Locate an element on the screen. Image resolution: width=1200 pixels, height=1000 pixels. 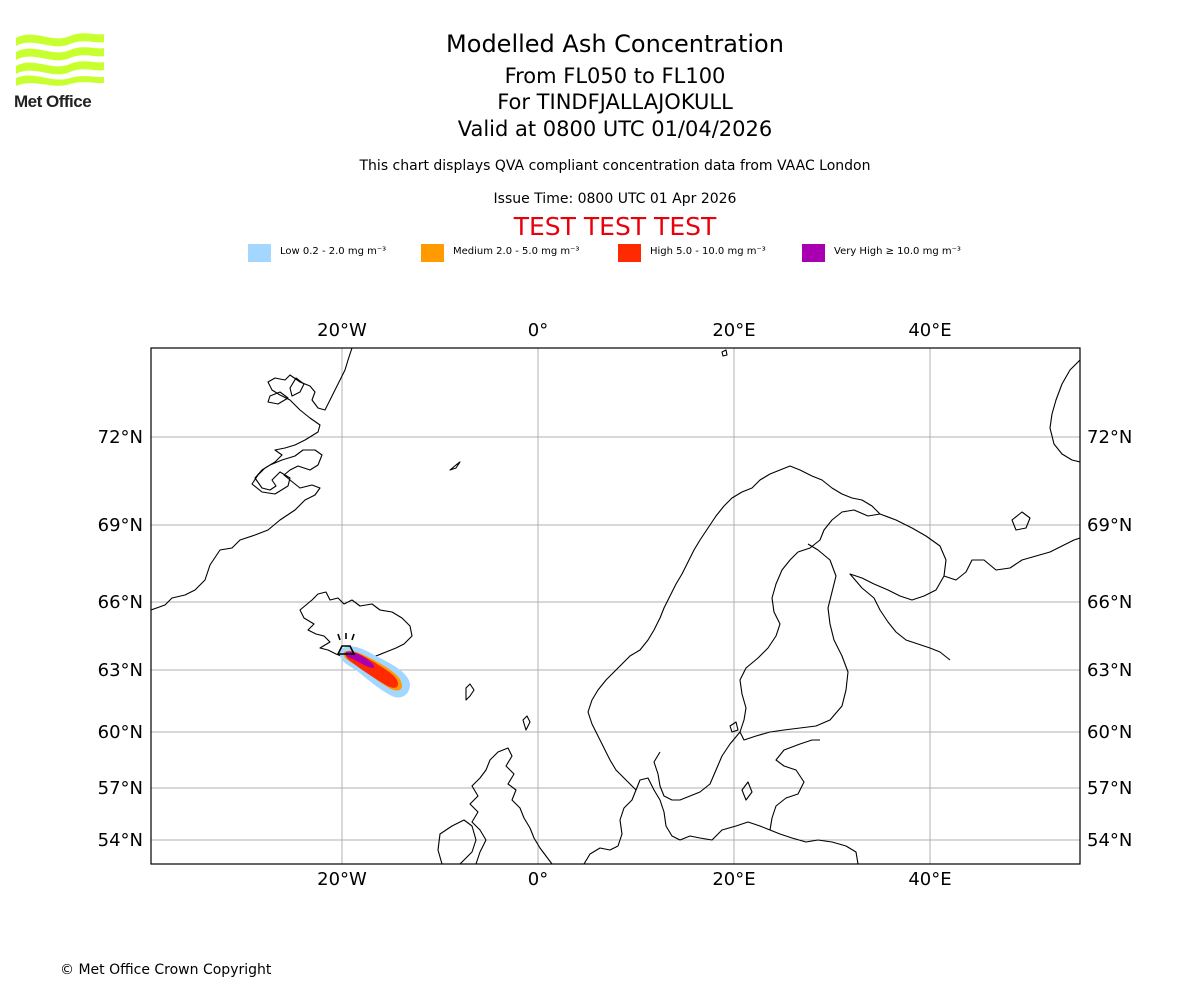
lon-label-bottom-40e: 40°E is located at coordinates (929, 879).